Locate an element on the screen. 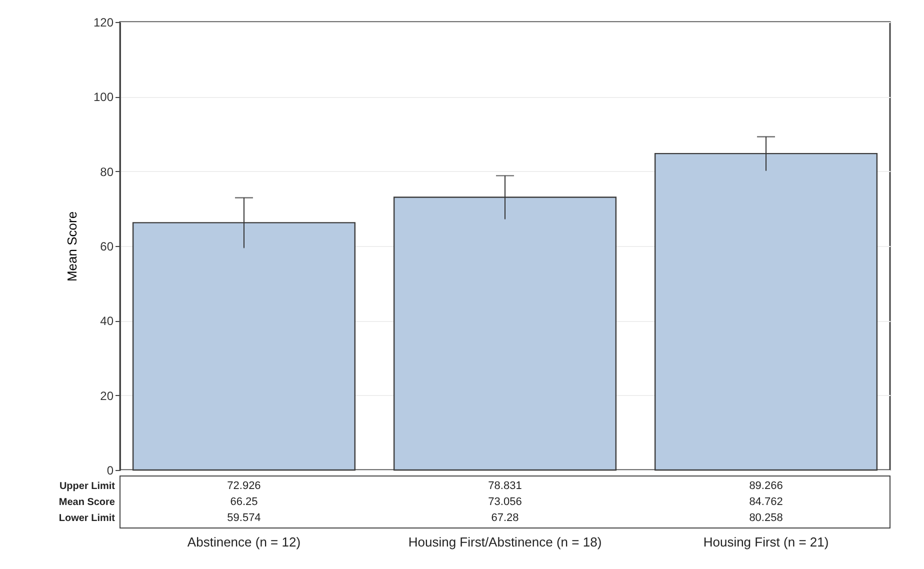 Image resolution: width=924 pixels, height=569 pixels. data-label: 84.762 is located at coordinates (766, 502).